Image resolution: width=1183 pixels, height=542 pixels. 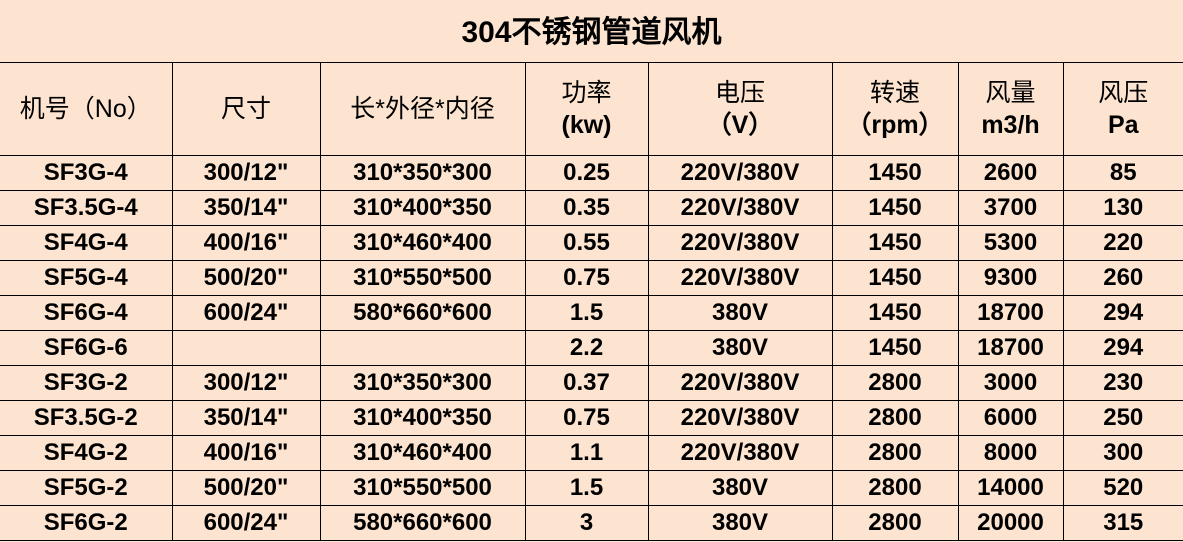 What do you see at coordinates (739, 93) in the screenshot?
I see `header-text: 电压` at bounding box center [739, 93].